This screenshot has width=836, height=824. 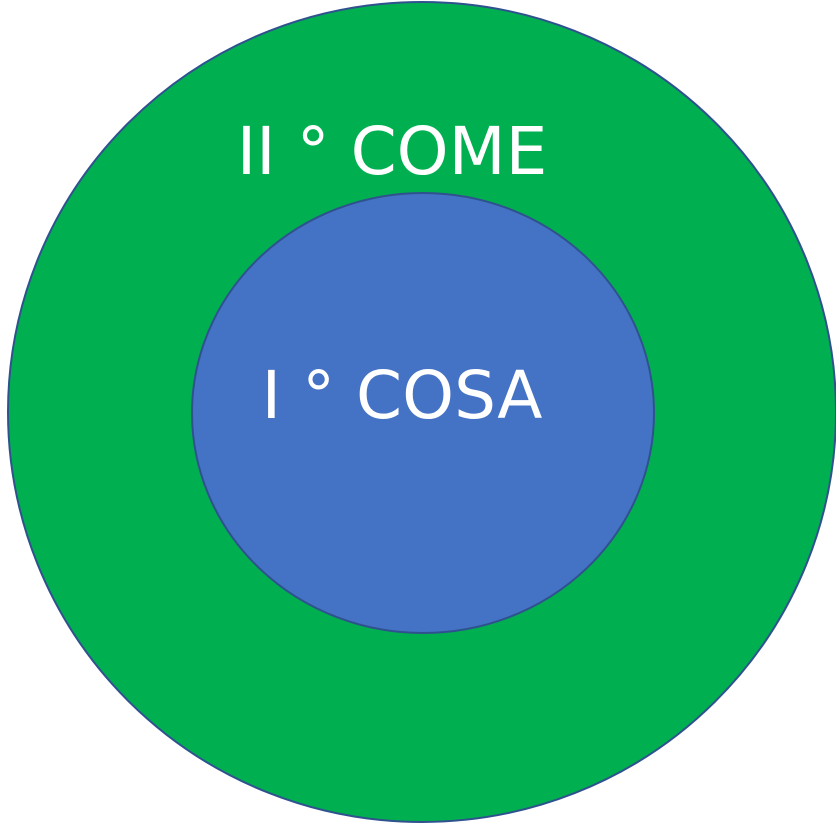 What do you see at coordinates (402, 395) in the screenshot?
I see `inner-label: I ° COSA` at bounding box center [402, 395].